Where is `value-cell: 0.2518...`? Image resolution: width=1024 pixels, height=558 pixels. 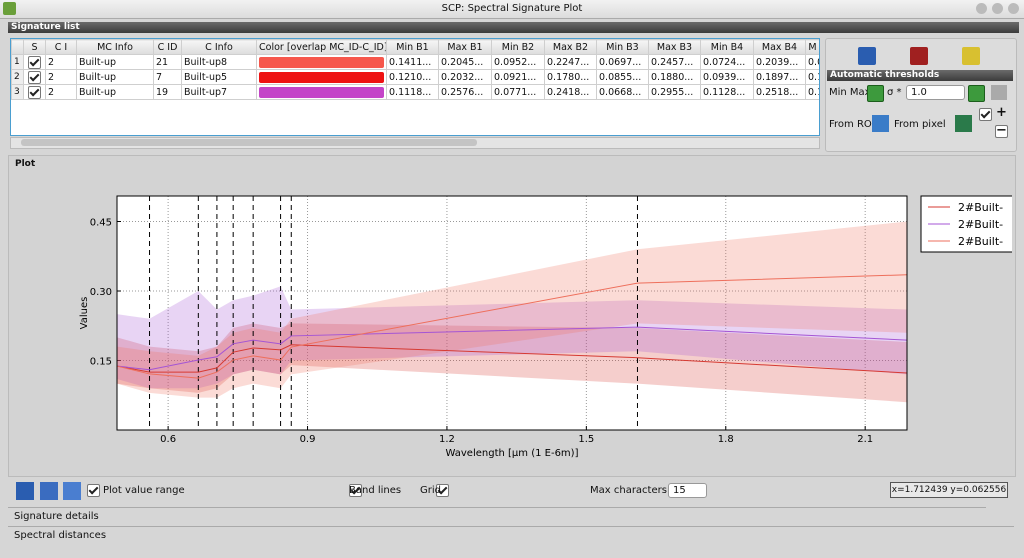 value-cell: 0.2518... is located at coordinates (779, 92).